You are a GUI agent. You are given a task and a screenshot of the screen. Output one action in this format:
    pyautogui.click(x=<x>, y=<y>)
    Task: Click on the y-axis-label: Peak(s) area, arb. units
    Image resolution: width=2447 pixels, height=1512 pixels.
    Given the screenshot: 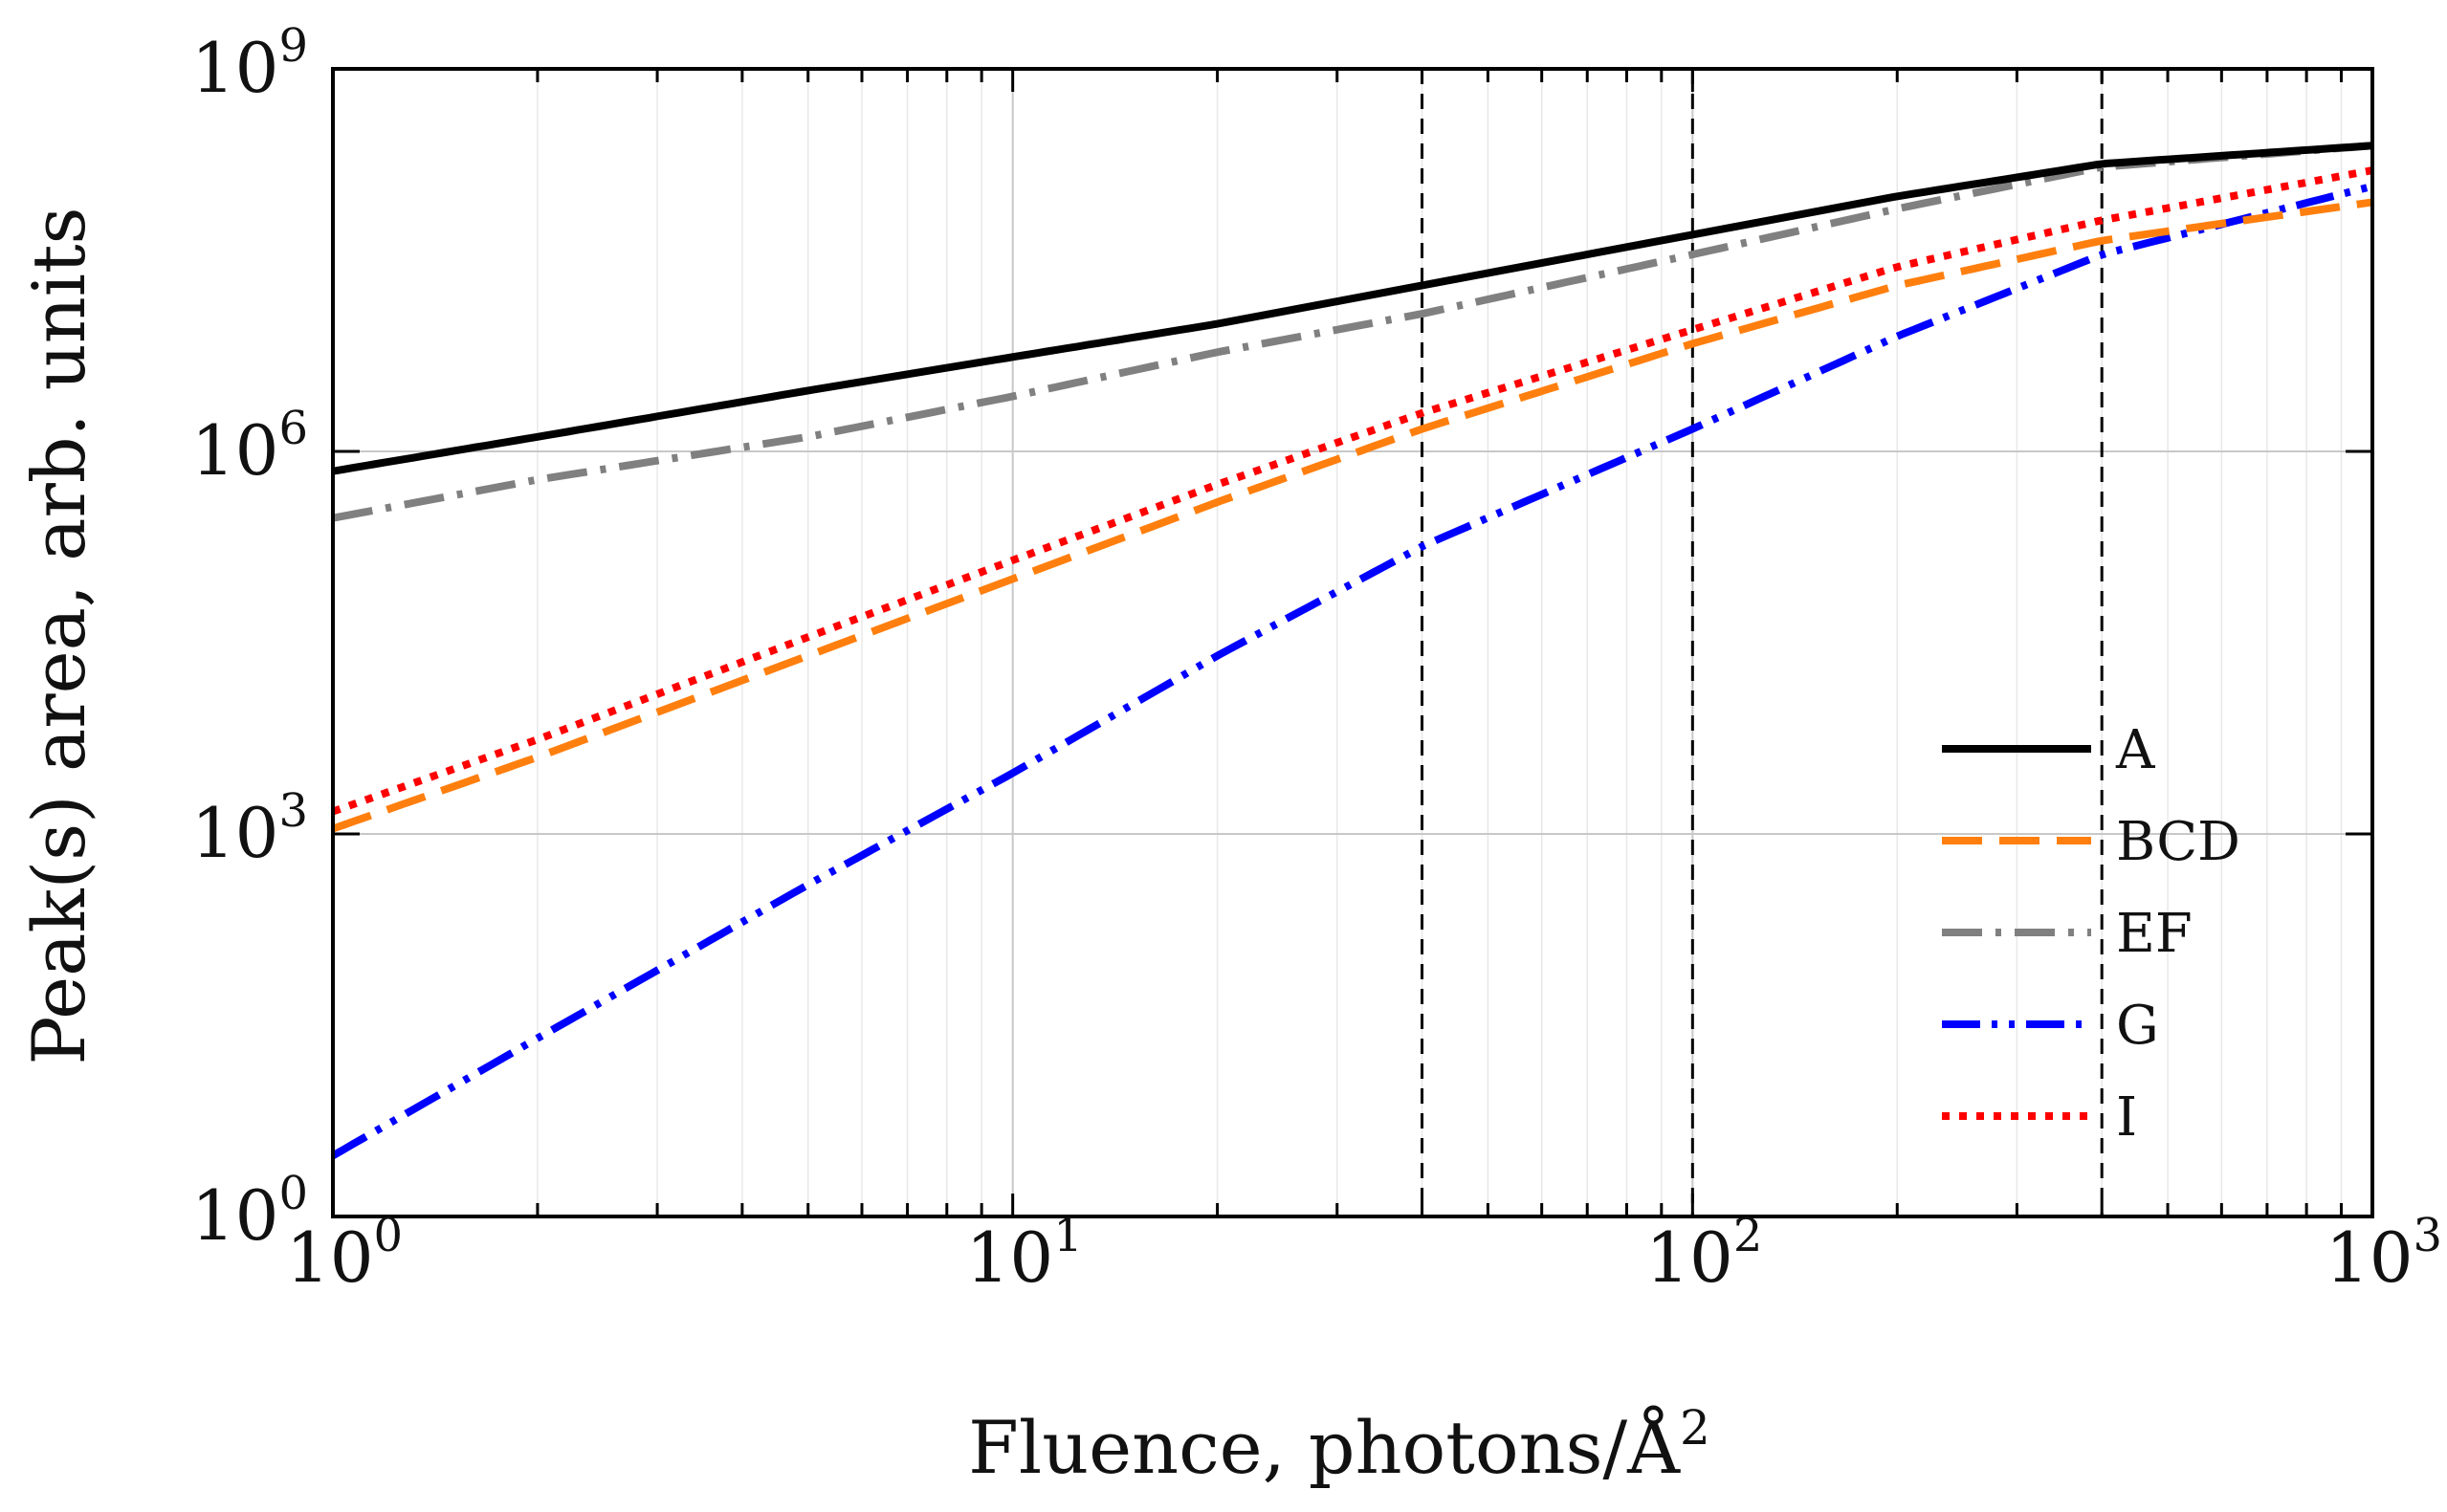 What is the action you would take?
    pyautogui.click(x=58, y=635)
    